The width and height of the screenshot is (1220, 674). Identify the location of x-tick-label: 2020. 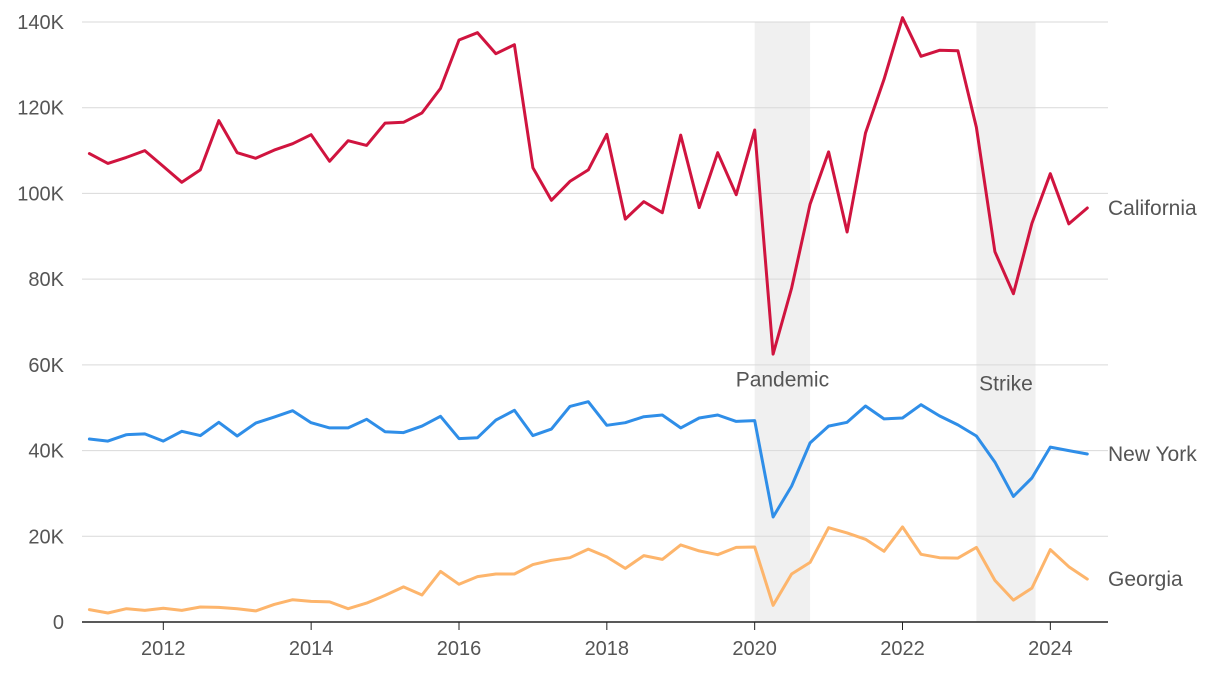
(754, 649).